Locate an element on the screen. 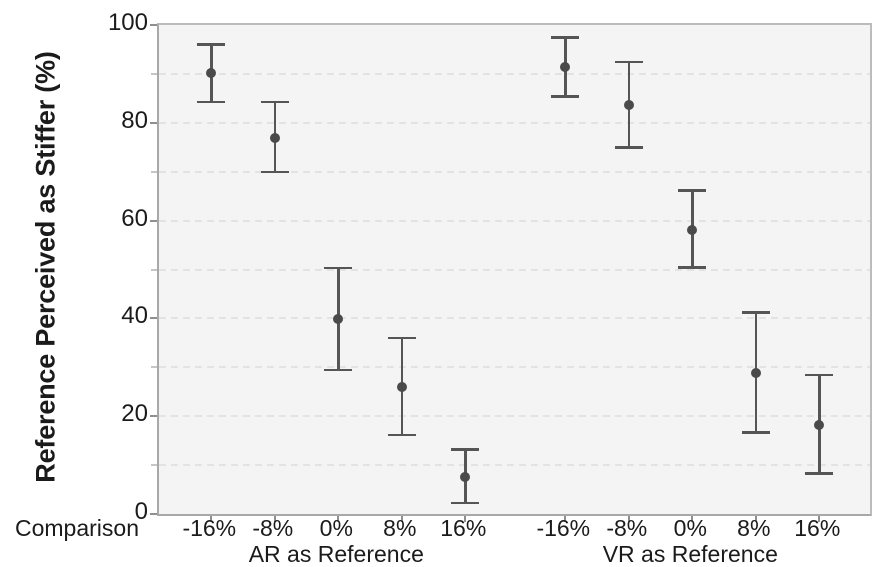  x-axis-group-label: VR as Reference is located at coordinates (690, 554).